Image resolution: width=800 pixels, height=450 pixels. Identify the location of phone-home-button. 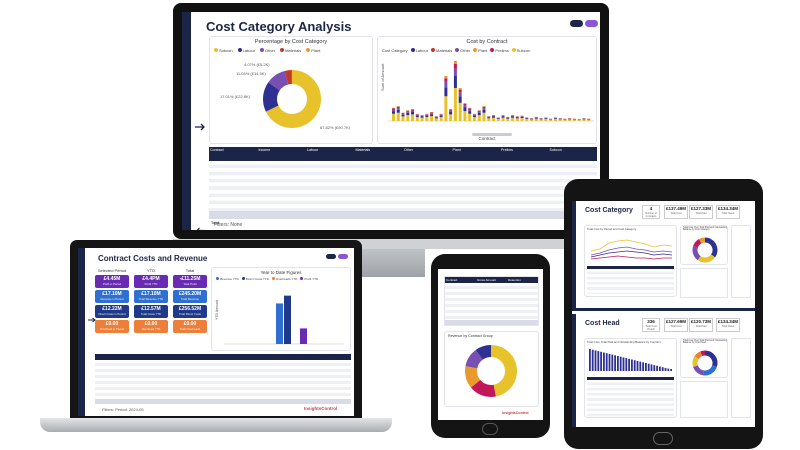
(490, 429).